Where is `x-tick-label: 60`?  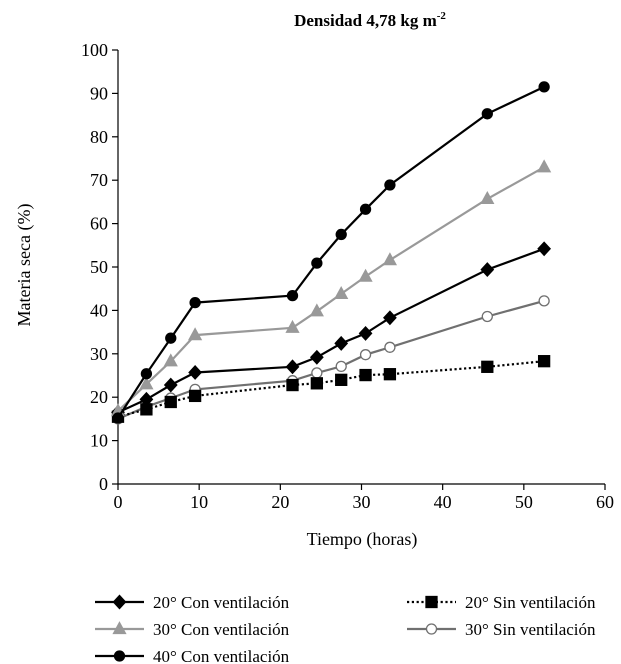 x-tick-label: 60 is located at coordinates (605, 502).